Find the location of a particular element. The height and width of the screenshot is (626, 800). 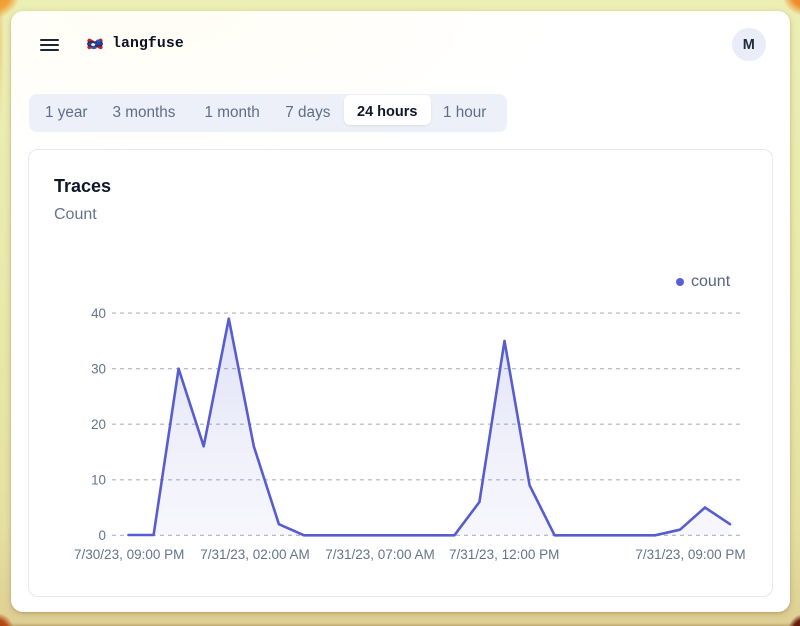

svg-text: 7/31/23, 07:00 AM is located at coordinates (380, 554).